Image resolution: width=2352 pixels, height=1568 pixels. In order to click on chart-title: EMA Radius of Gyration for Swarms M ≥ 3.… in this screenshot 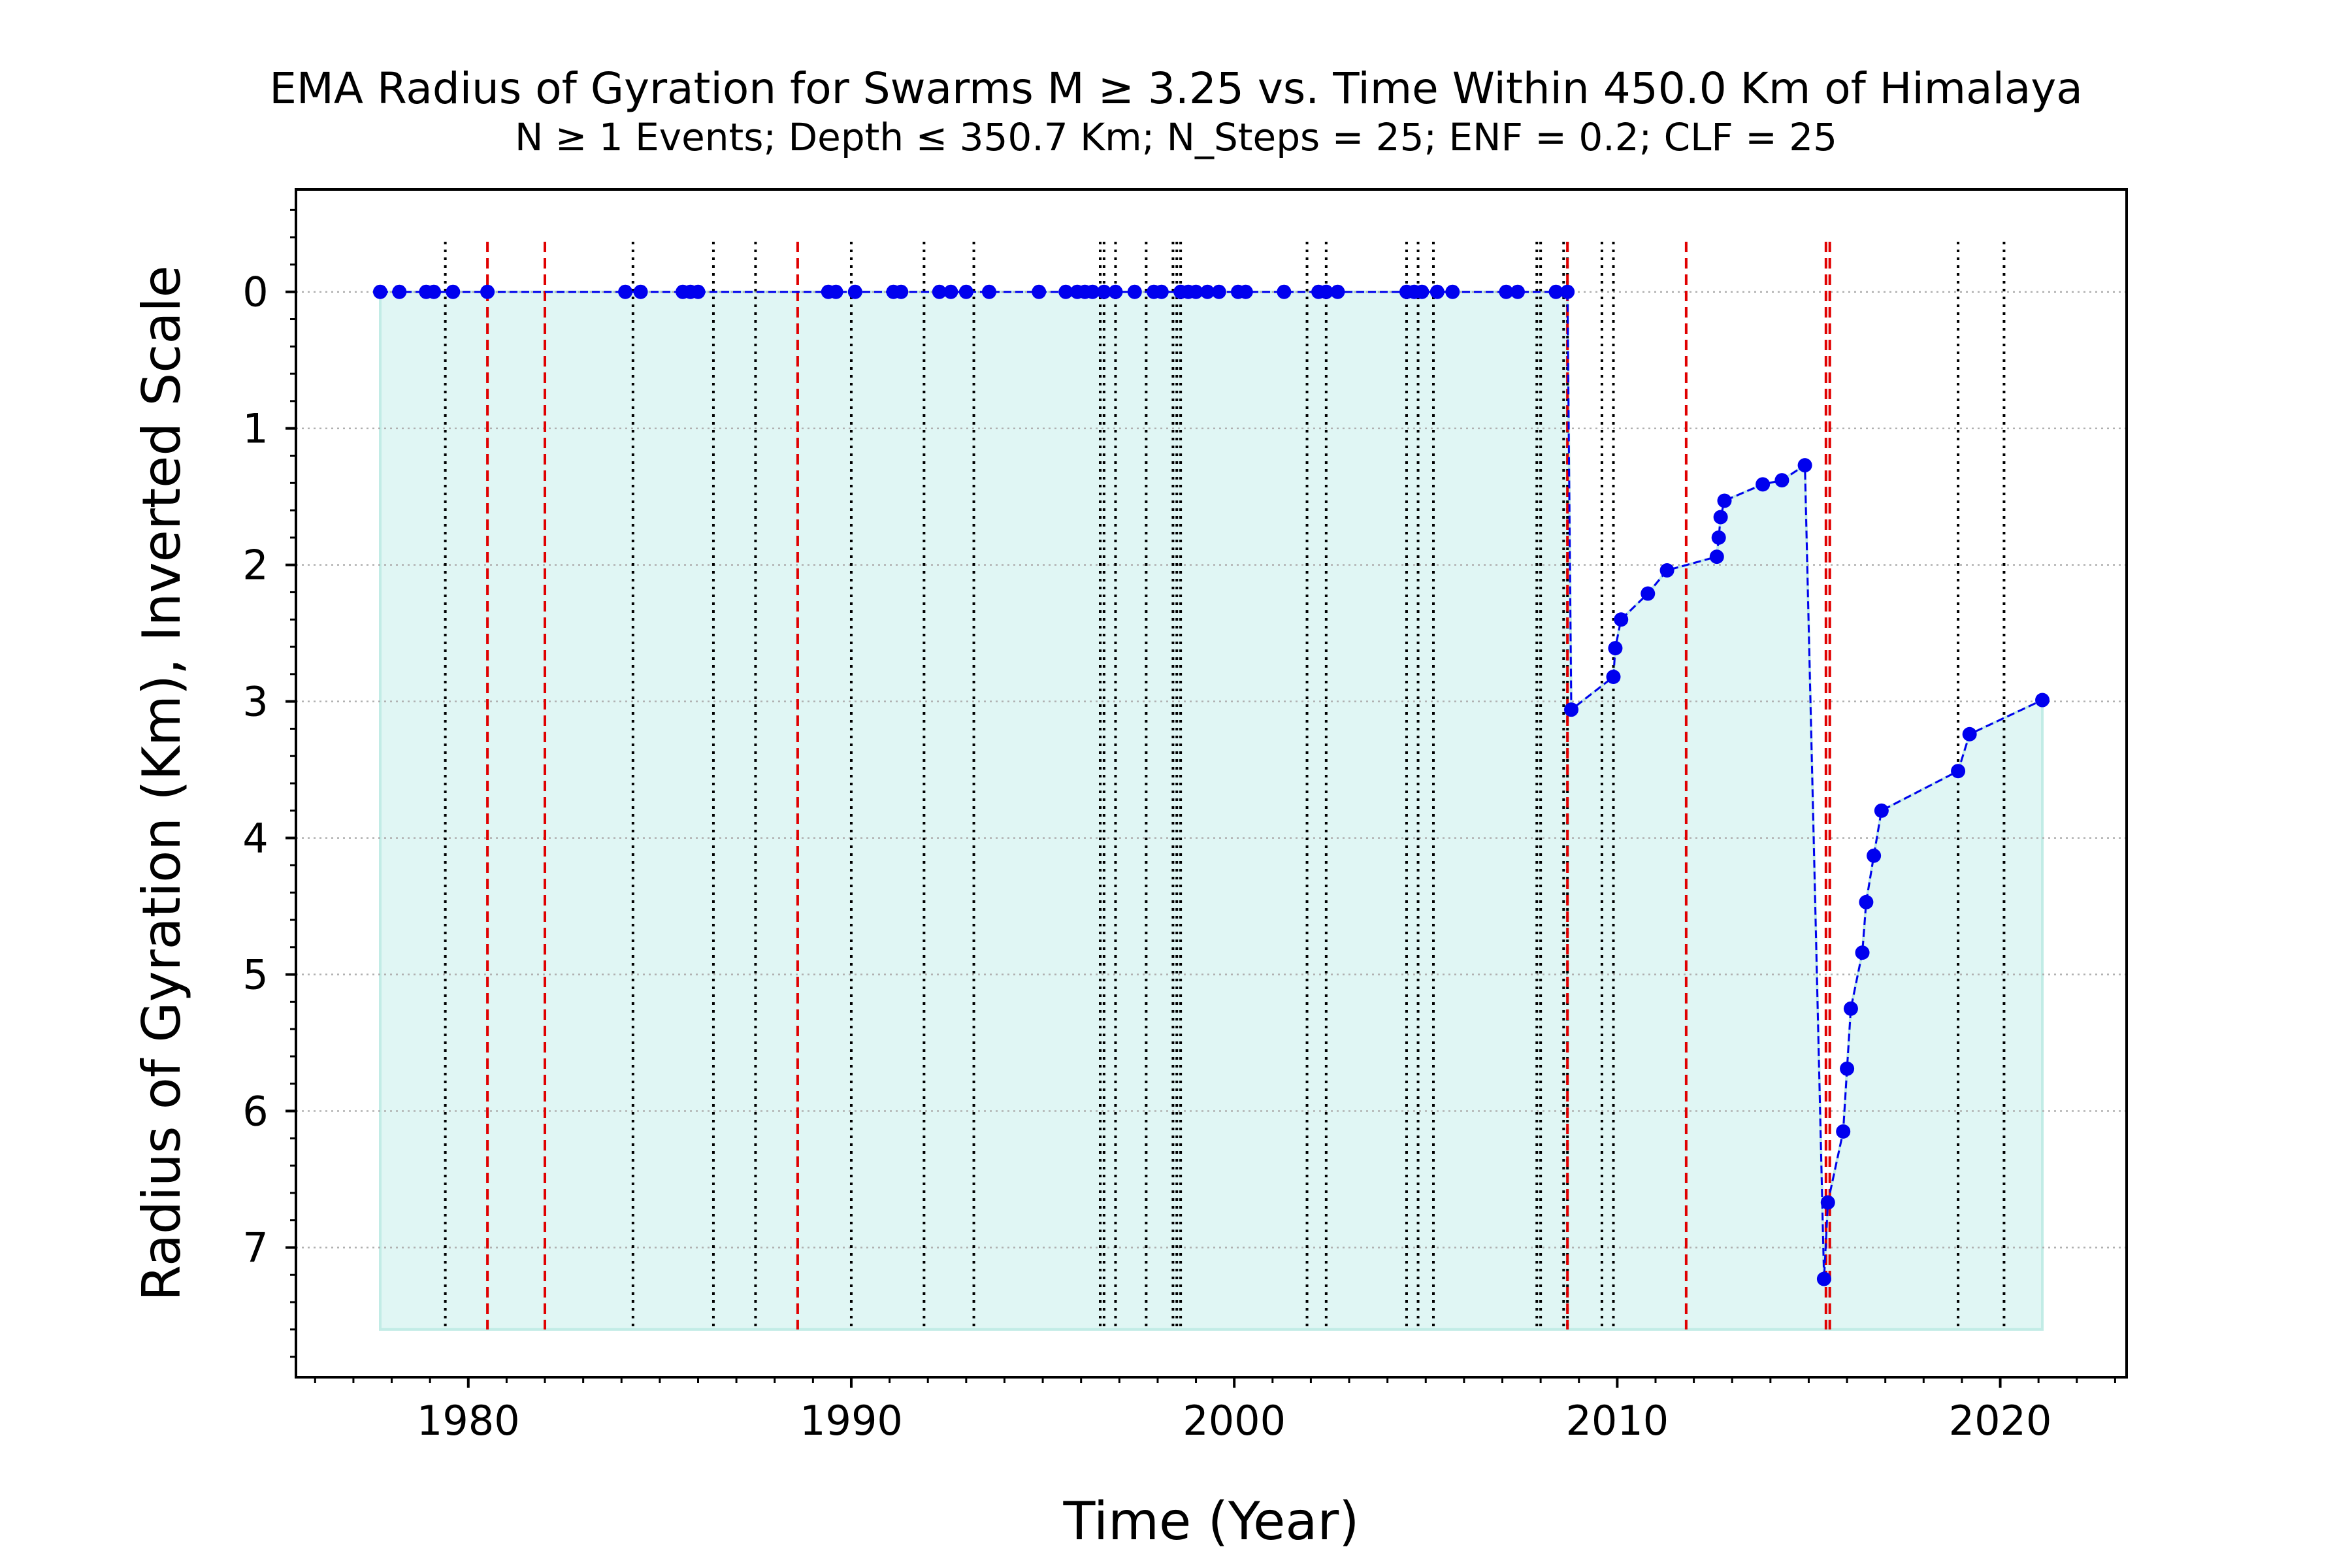, I will do `click(1176, 88)`.